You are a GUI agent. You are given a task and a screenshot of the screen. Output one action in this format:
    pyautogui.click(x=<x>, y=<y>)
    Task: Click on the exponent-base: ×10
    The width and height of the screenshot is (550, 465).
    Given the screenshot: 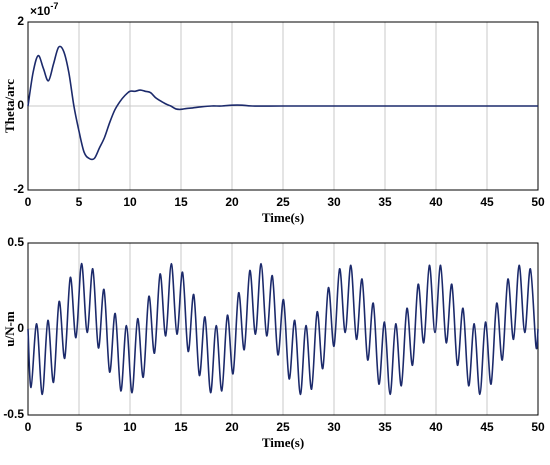 What is the action you would take?
    pyautogui.click(x=40, y=11)
    